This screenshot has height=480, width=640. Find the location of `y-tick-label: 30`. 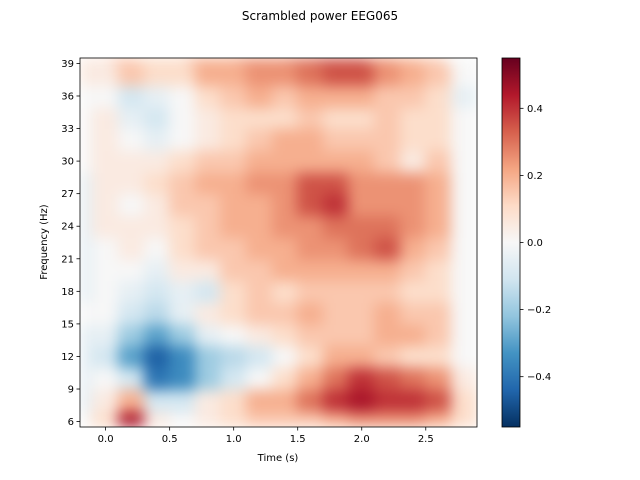

y-tick-label: 30 is located at coordinates (67, 162).